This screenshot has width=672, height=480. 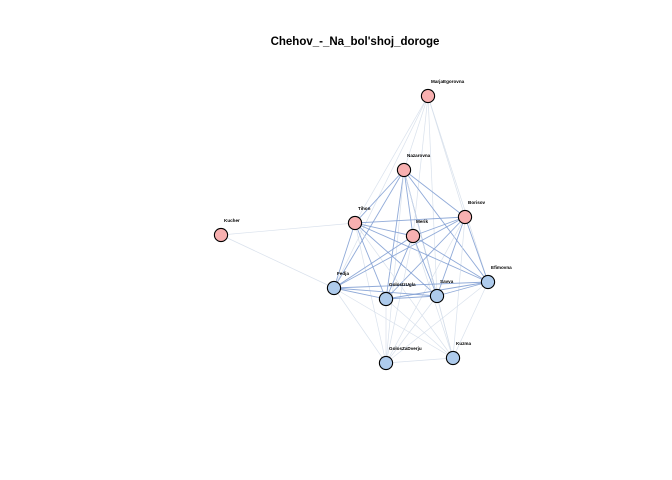 I want to click on node-MarjaEgorovna, so click(x=428, y=96).